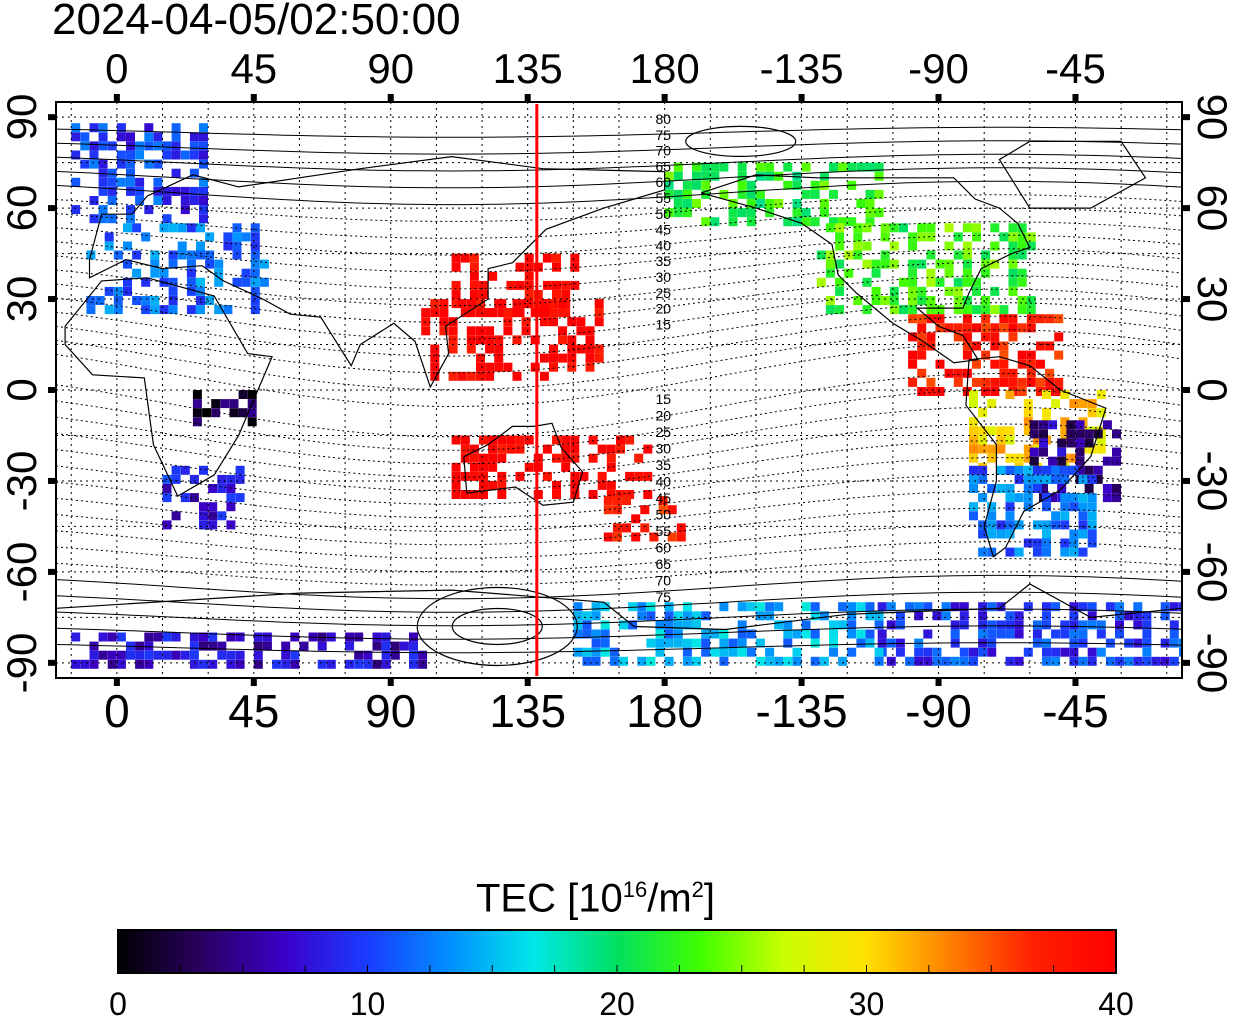  Describe the element at coordinates (664, 309) in the screenshot. I see `contour-label: 20` at that location.